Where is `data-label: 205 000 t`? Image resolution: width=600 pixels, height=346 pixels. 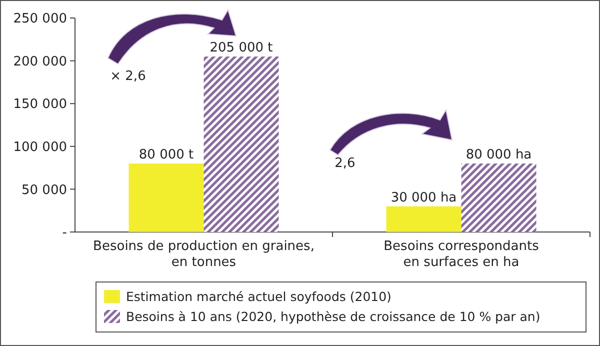 data-label: 205 000 t is located at coordinates (241, 48).